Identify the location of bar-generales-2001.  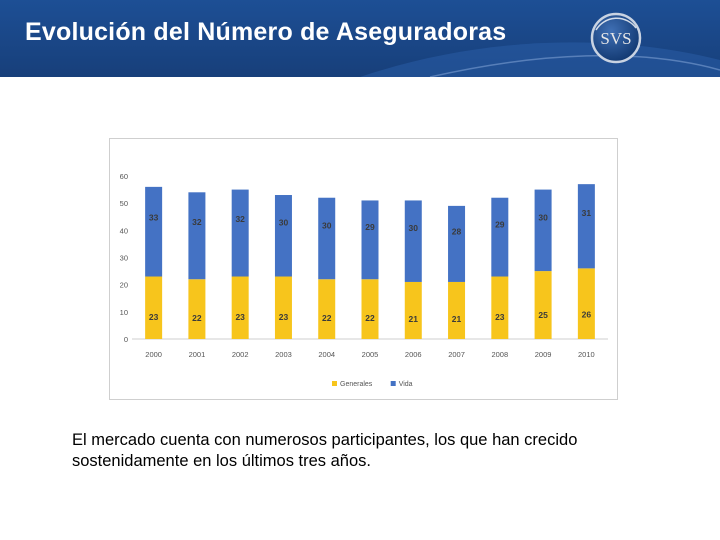
(197, 309).